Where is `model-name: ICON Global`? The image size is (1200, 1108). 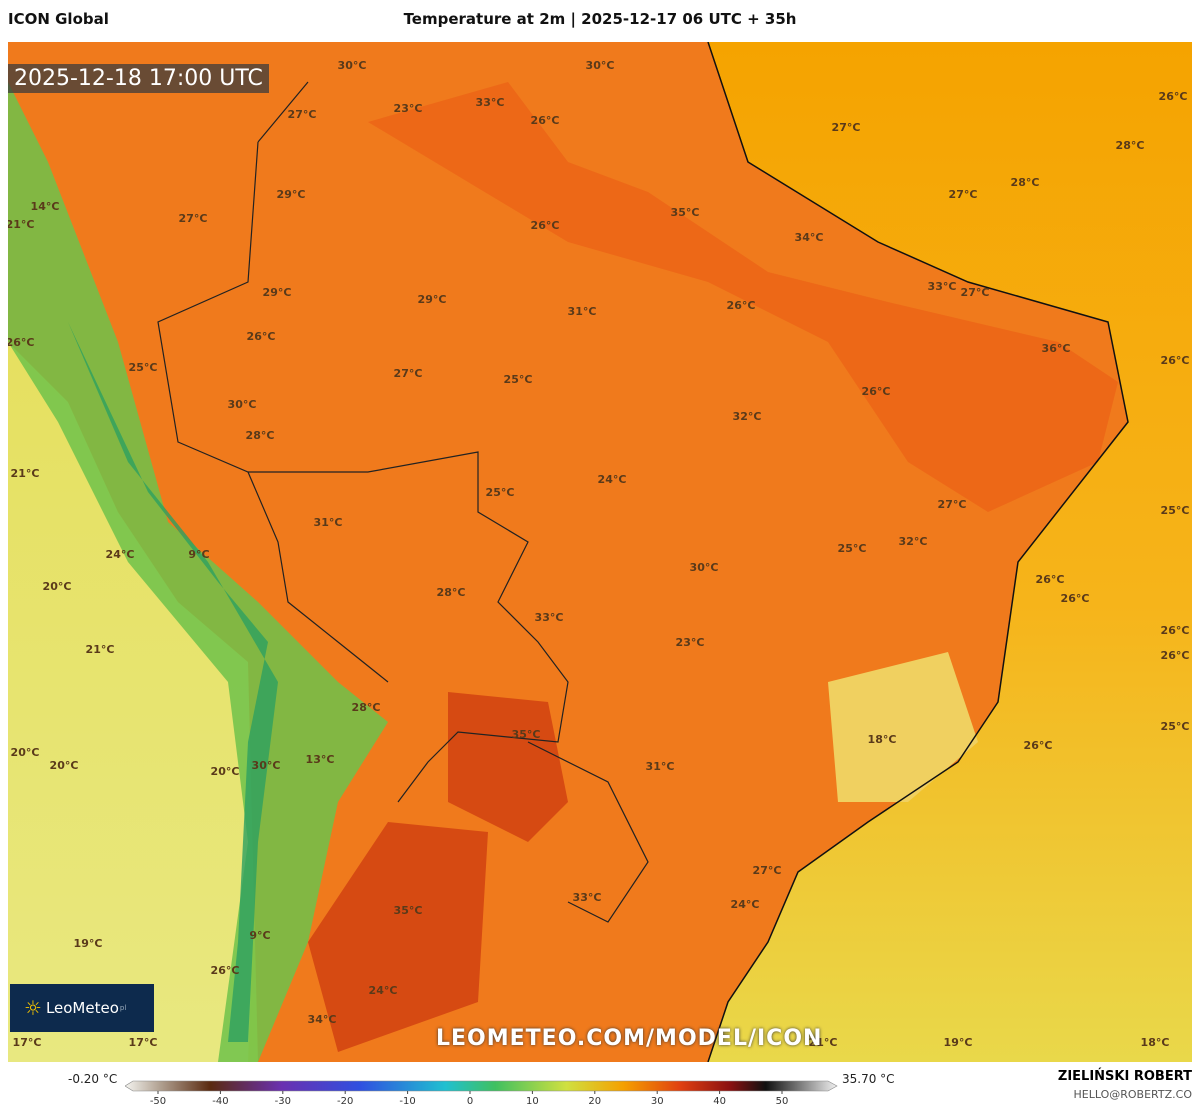 model-name: ICON Global is located at coordinates (58, 19).